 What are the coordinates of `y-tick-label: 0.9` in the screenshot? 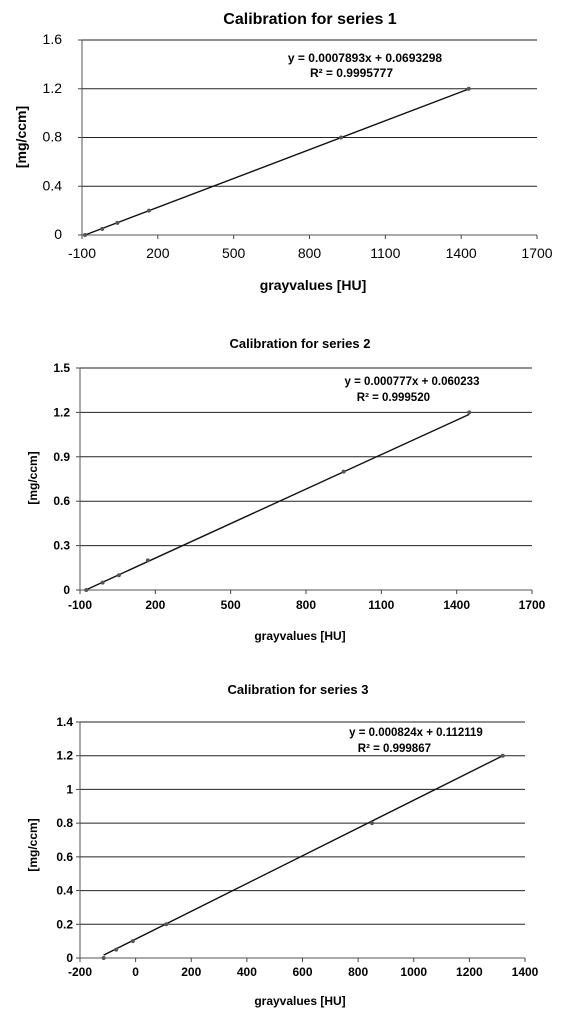 It's located at (61, 457).